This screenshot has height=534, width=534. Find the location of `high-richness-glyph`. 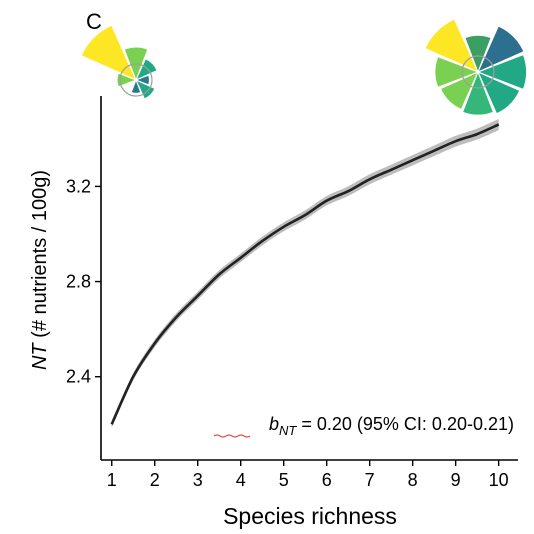

high-richness-glyph is located at coordinates (475, 67).